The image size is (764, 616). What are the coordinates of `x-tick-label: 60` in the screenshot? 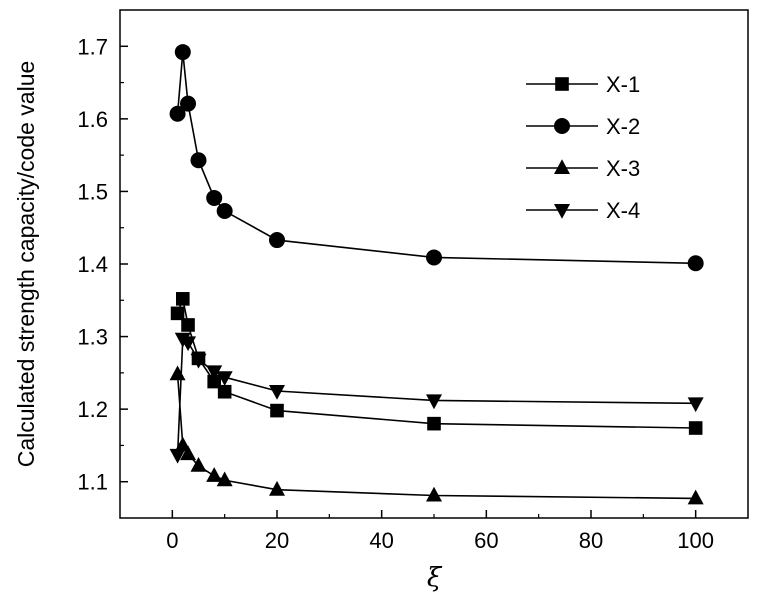 It's located at (486, 540).